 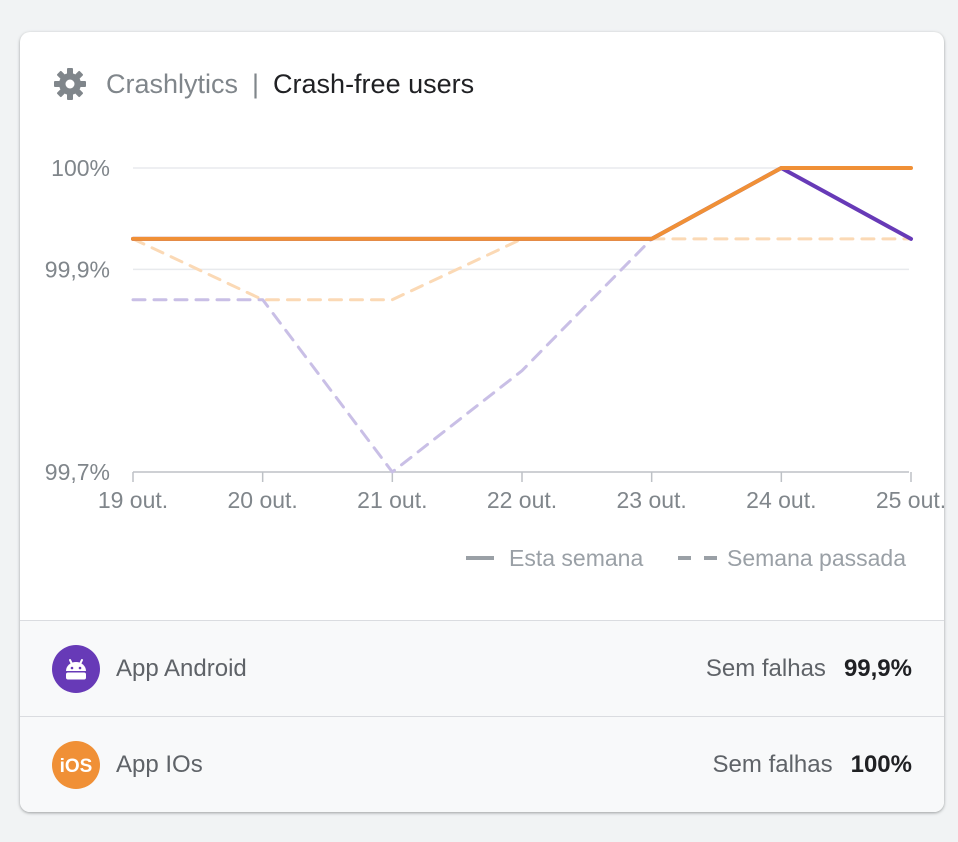 I want to click on legend-label: Semana passada, so click(x=816, y=558).